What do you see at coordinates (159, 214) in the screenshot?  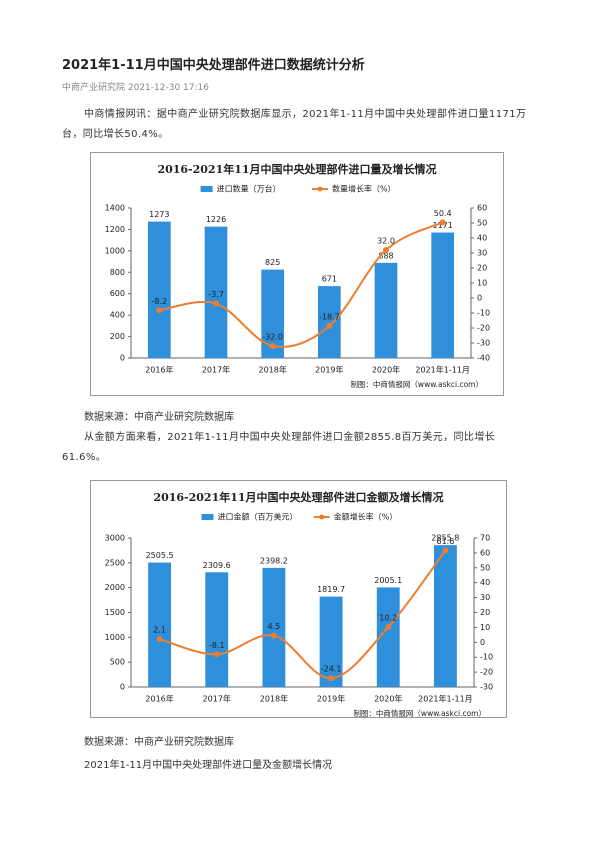 I see `bar-label: 1273` at bounding box center [159, 214].